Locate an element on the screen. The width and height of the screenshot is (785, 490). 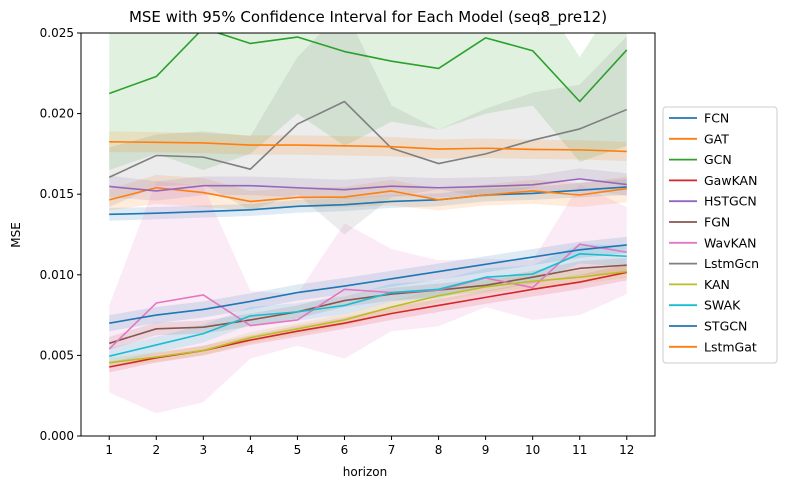
legend-label-stgcn: STGCN is located at coordinates (725, 326).